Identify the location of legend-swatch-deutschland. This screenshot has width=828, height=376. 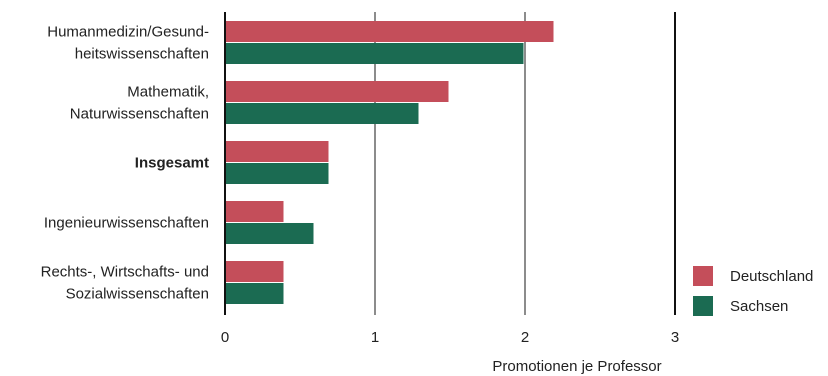
(703, 276).